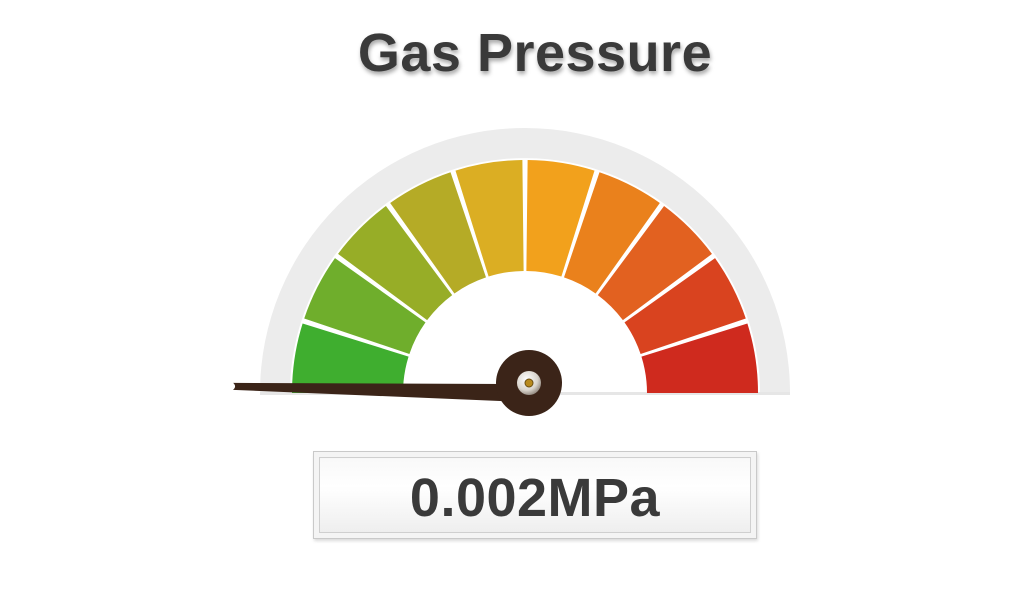 This screenshot has width=1033, height=604. I want to click on needle-pointer, so click(379, 392).